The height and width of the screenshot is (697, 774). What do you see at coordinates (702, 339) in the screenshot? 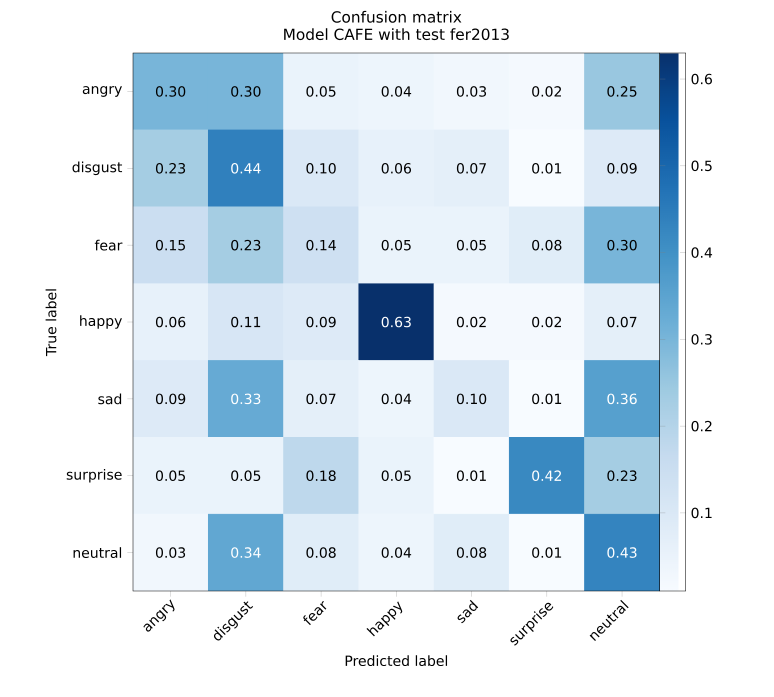
I see `color-bar-label: 0.3` at bounding box center [702, 339].